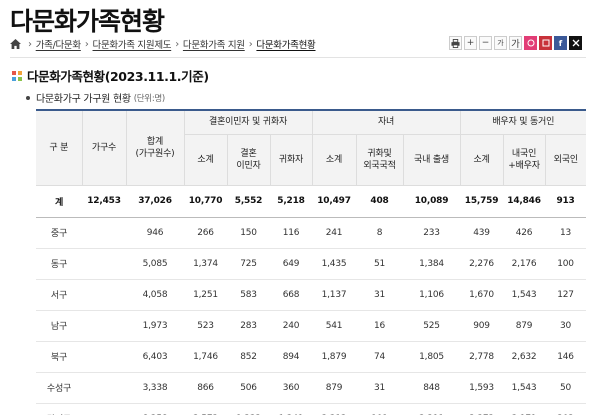 Image resolution: width=591 pixels, height=415 pixels. I want to click on breadcrumb-item-family: 가족/다문화, so click(58, 45).